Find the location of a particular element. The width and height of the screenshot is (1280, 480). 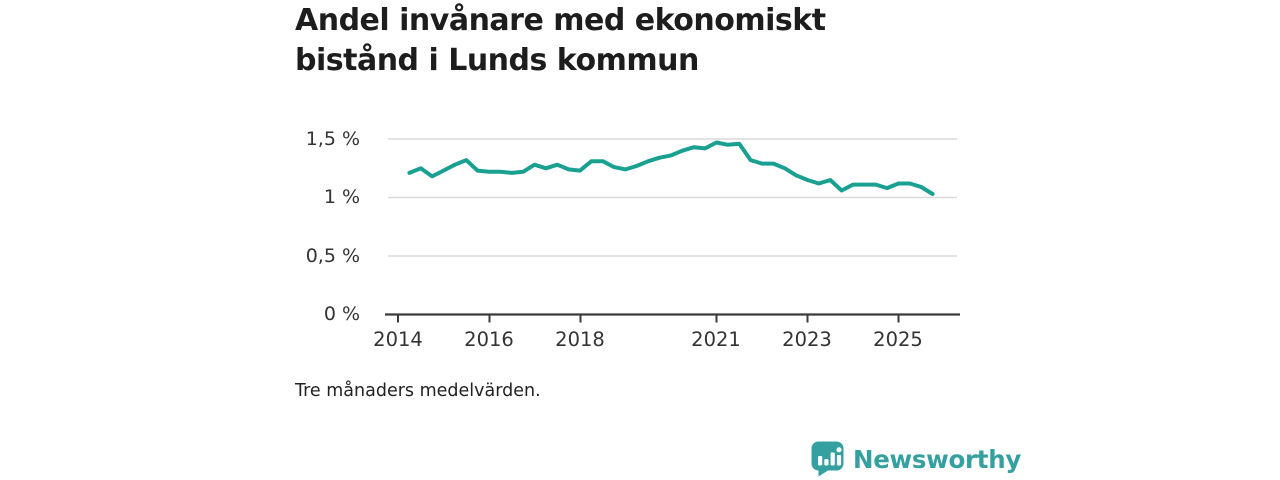

y-axis-tick-label: 1 % is located at coordinates (341, 197).